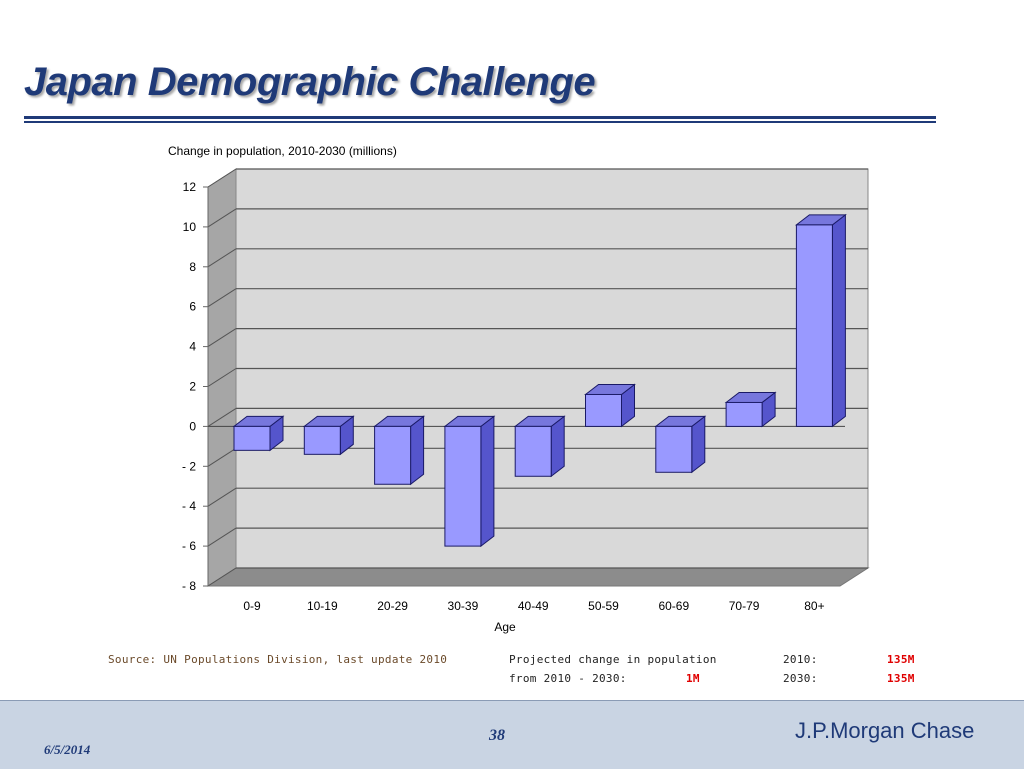  I want to click on bar-80+, so click(820, 320).